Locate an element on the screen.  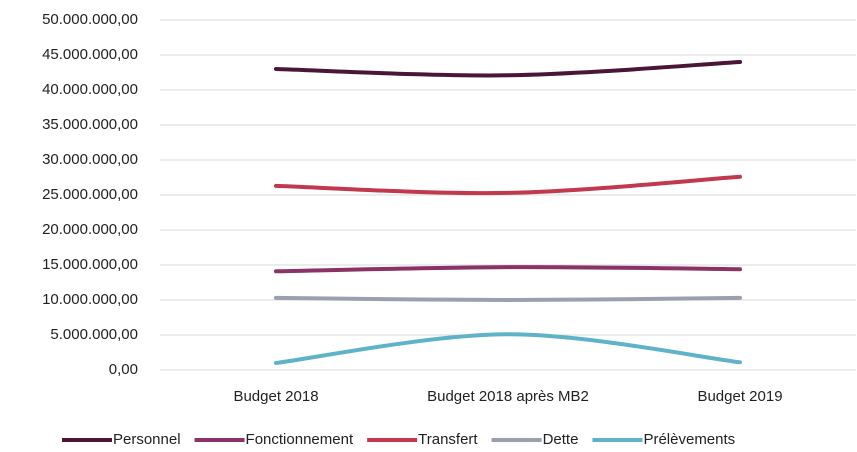
legend-label: Transfert is located at coordinates (448, 439).